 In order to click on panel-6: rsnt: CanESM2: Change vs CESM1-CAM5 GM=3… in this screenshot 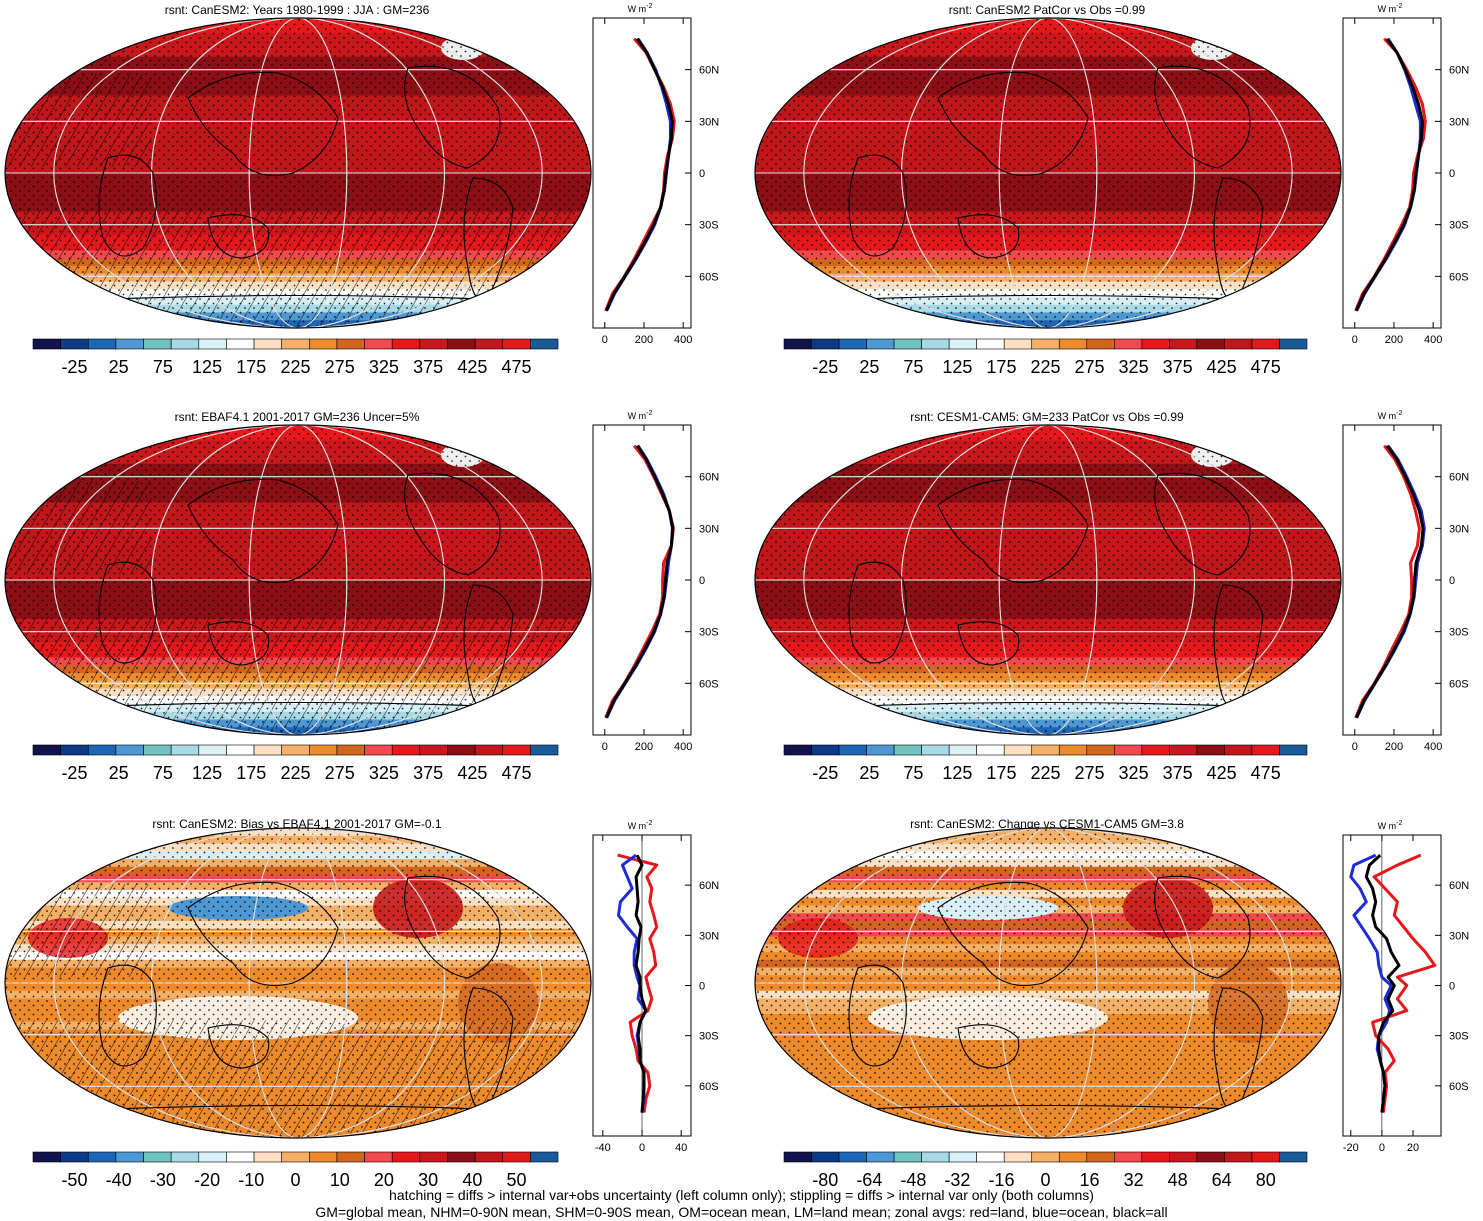, I will do `click(1111, 1003)`.